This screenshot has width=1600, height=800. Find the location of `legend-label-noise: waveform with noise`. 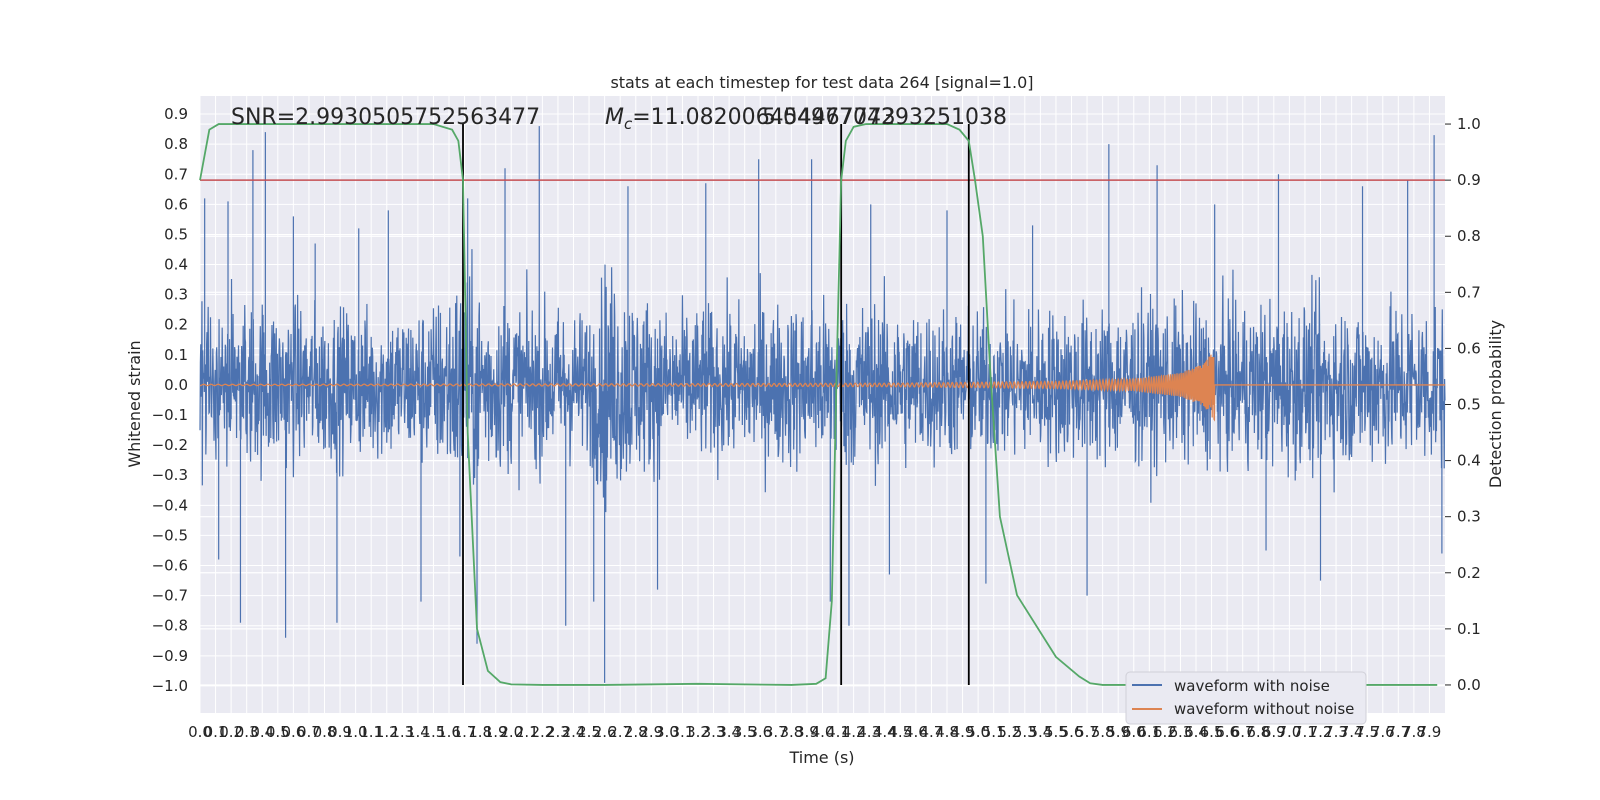

legend-label-noise: waveform with noise is located at coordinates (1252, 686).